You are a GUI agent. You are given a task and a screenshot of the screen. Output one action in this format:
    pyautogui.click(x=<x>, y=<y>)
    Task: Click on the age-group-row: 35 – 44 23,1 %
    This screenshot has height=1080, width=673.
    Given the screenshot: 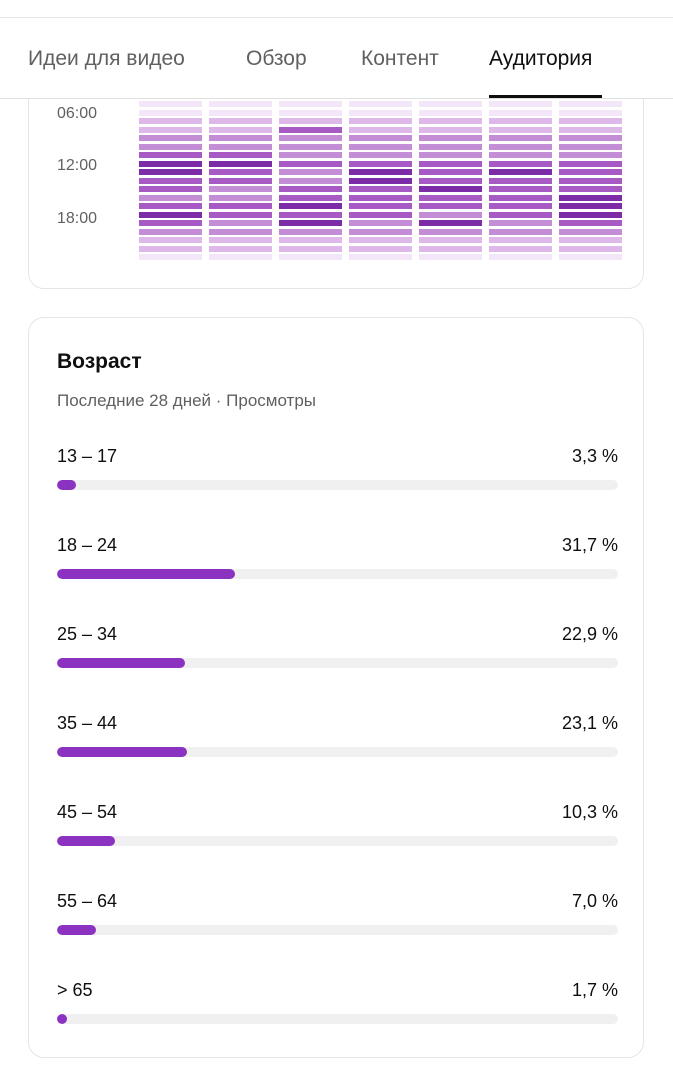 What is the action you would take?
    pyautogui.click(x=337, y=743)
    